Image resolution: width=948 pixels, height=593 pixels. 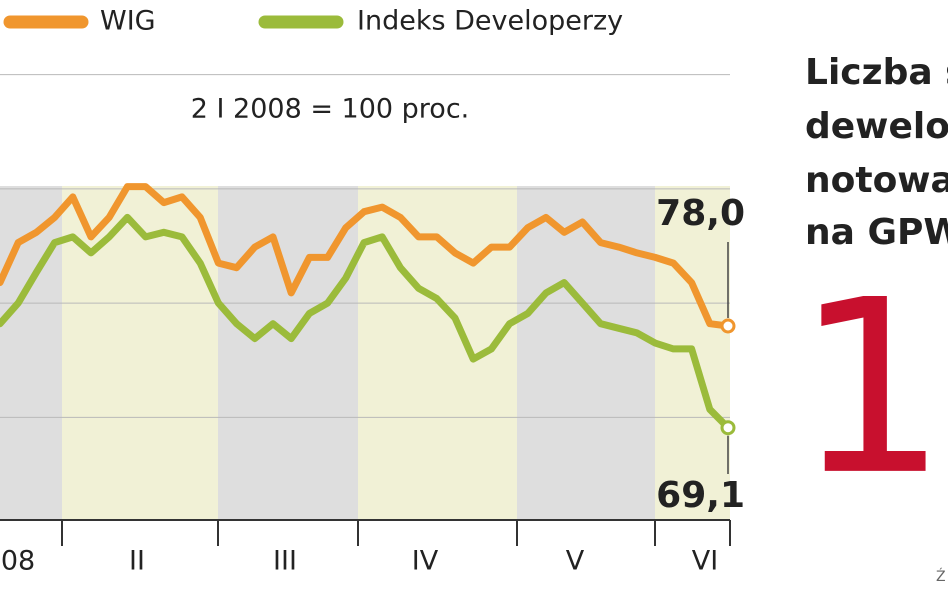 What do you see at coordinates (575, 561) in the screenshot?
I see `x-tick-label: V` at bounding box center [575, 561].